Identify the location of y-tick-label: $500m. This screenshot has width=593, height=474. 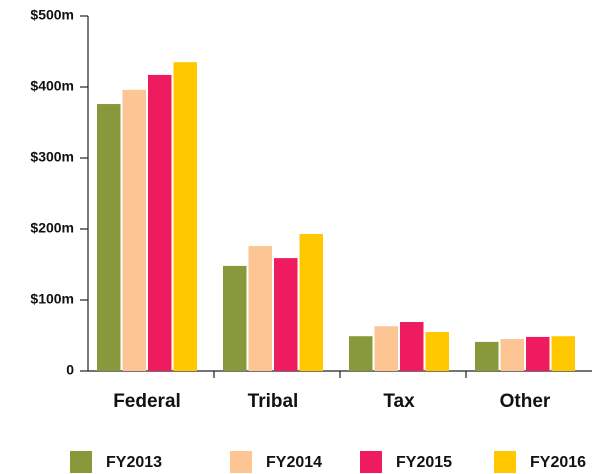
(52, 15).